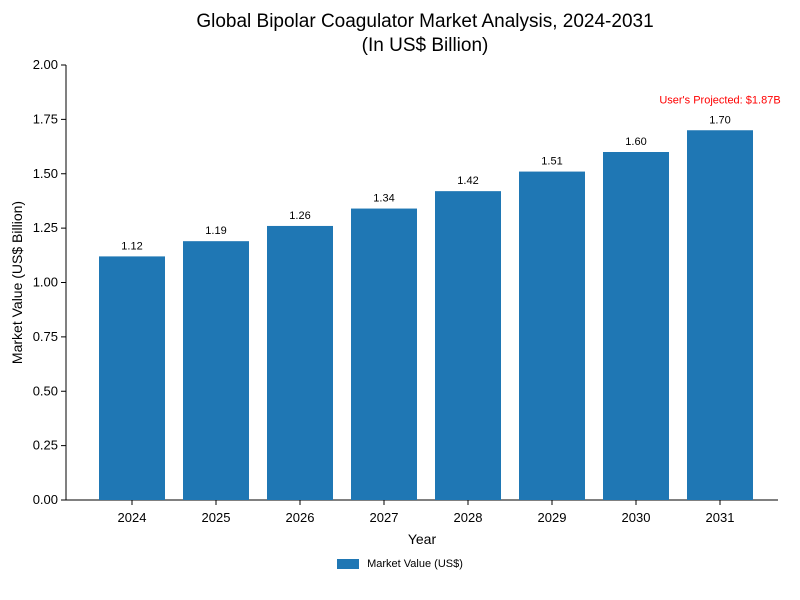 The width and height of the screenshot is (800, 600). What do you see at coordinates (45, 499) in the screenshot?
I see `y-tick-label: 0.00` at bounding box center [45, 499].